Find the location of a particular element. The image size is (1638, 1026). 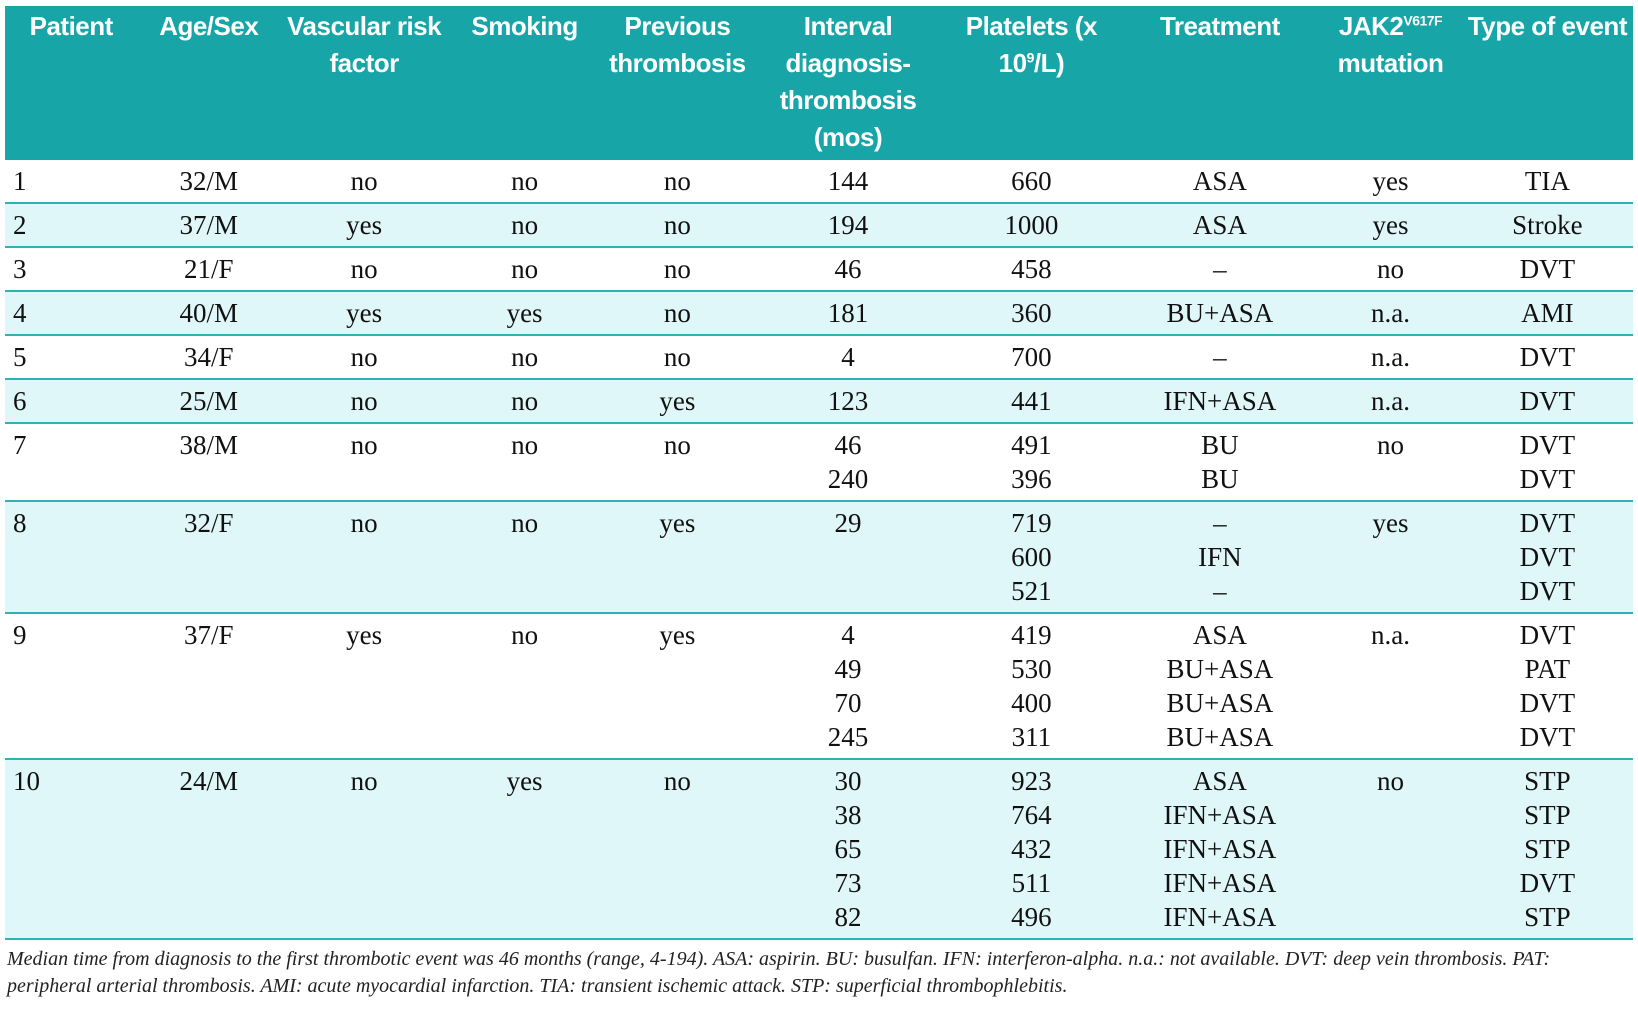

cell-line: 700 is located at coordinates (1031, 357).